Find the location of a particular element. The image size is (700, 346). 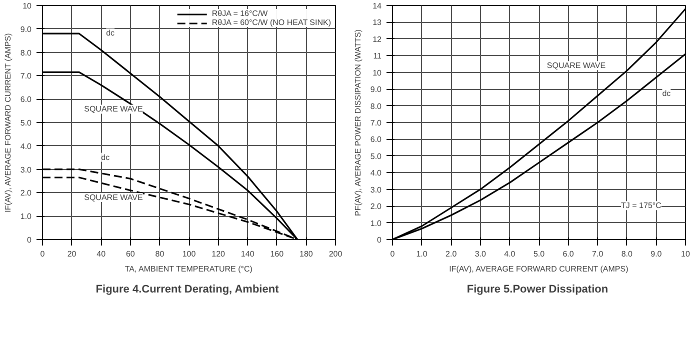

x-tick-label: 200 is located at coordinates (335, 254).